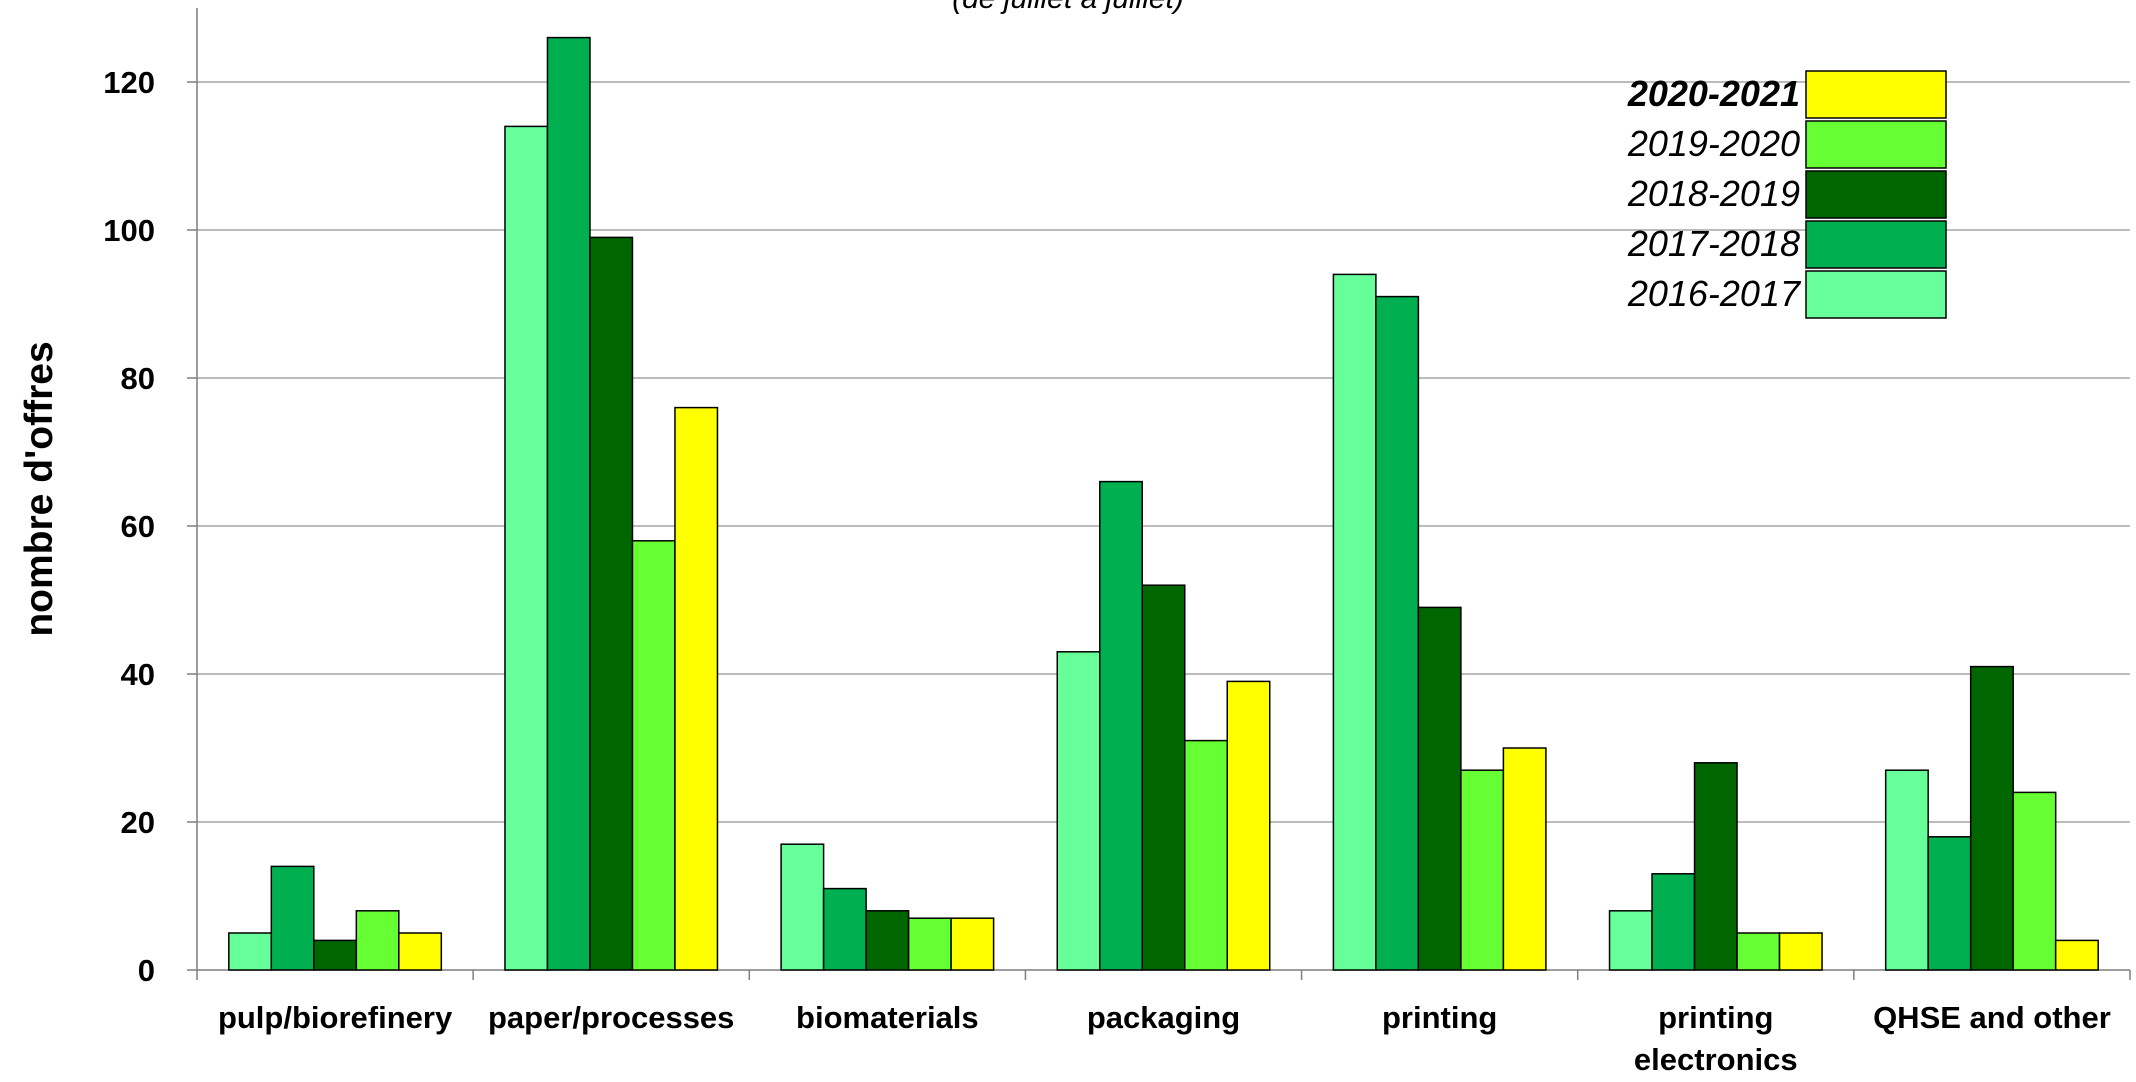 The width and height of the screenshot is (2136, 1082). I want to click on legend-label: 2018-2019, so click(1713, 193).